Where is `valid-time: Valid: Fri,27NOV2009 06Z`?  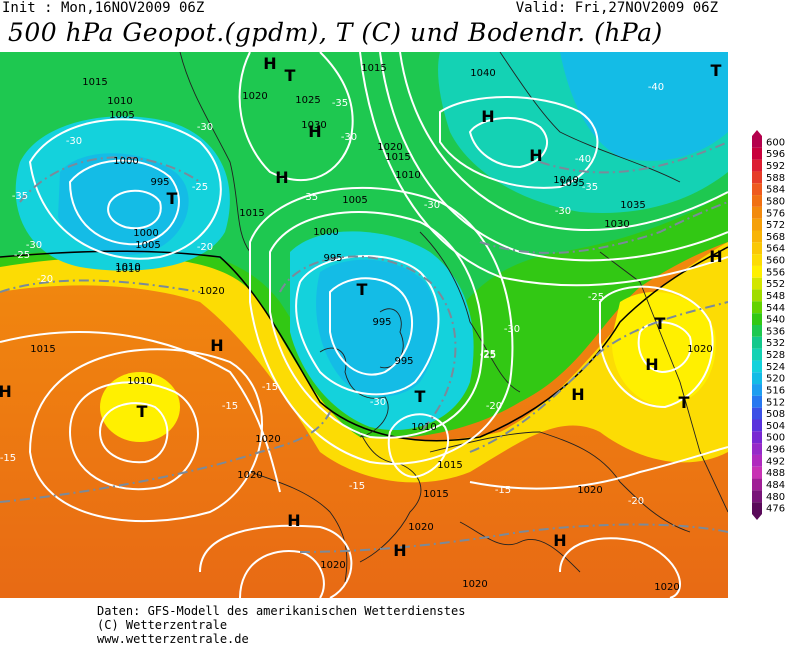
valid-time: Valid: Fri,27NOV2009 06Z is located at coordinates (616, 8).